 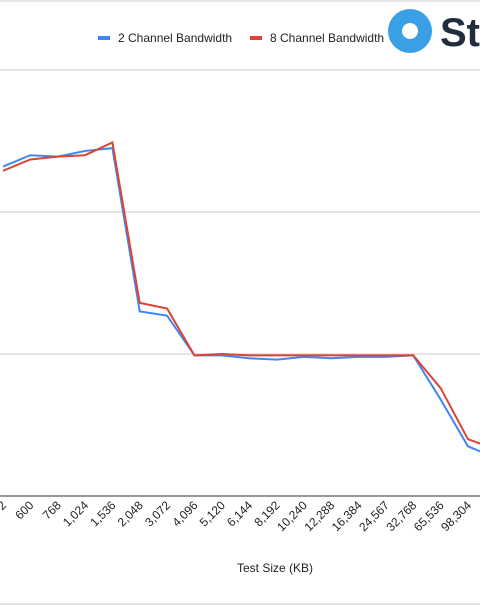 I want to click on x-tick-label: 98,304, so click(x=456, y=516).